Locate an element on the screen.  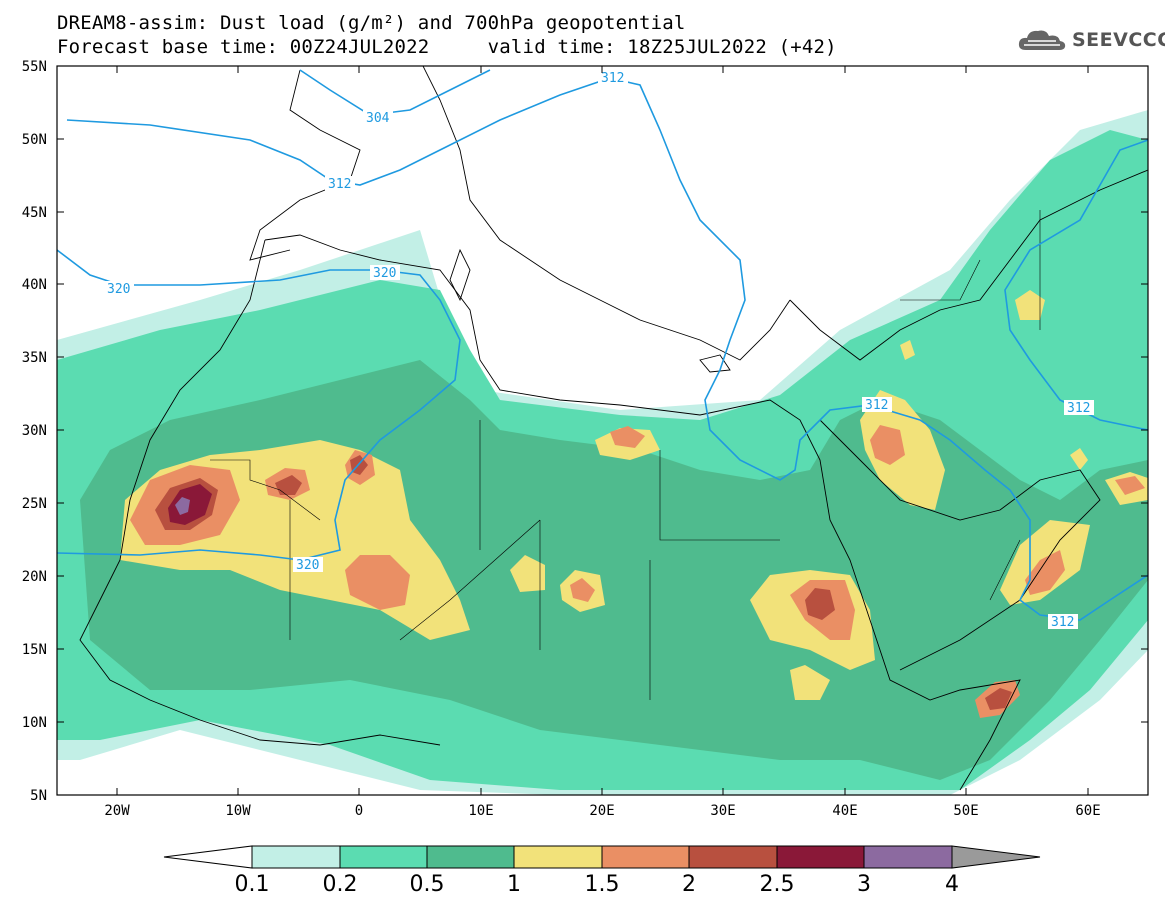
dust-2.5-patches is located at coordinates (190, 504).